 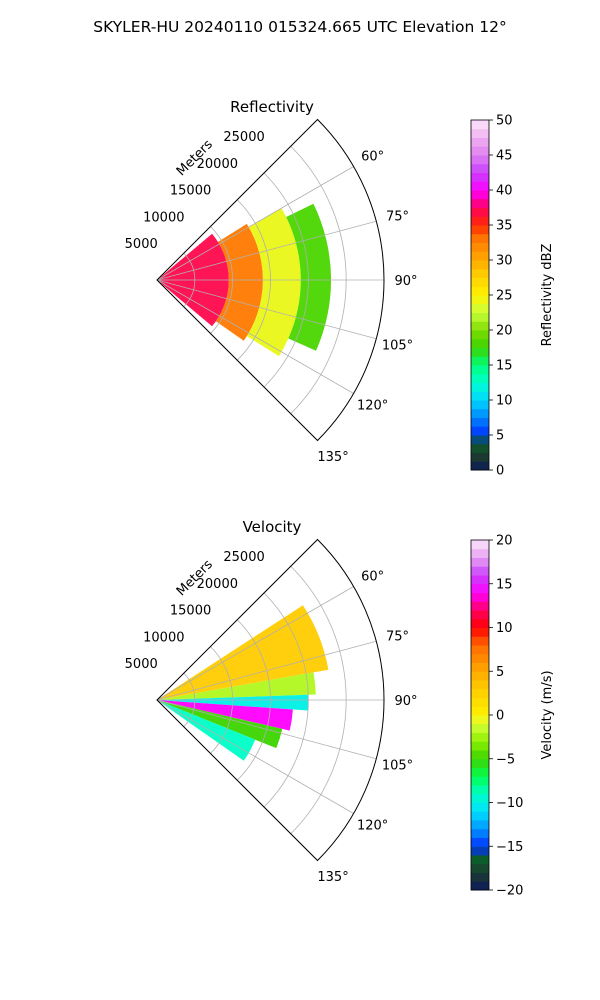 What do you see at coordinates (504, 261) in the screenshot?
I see `reflectivity-colorbar-tick-label: 30` at bounding box center [504, 261].